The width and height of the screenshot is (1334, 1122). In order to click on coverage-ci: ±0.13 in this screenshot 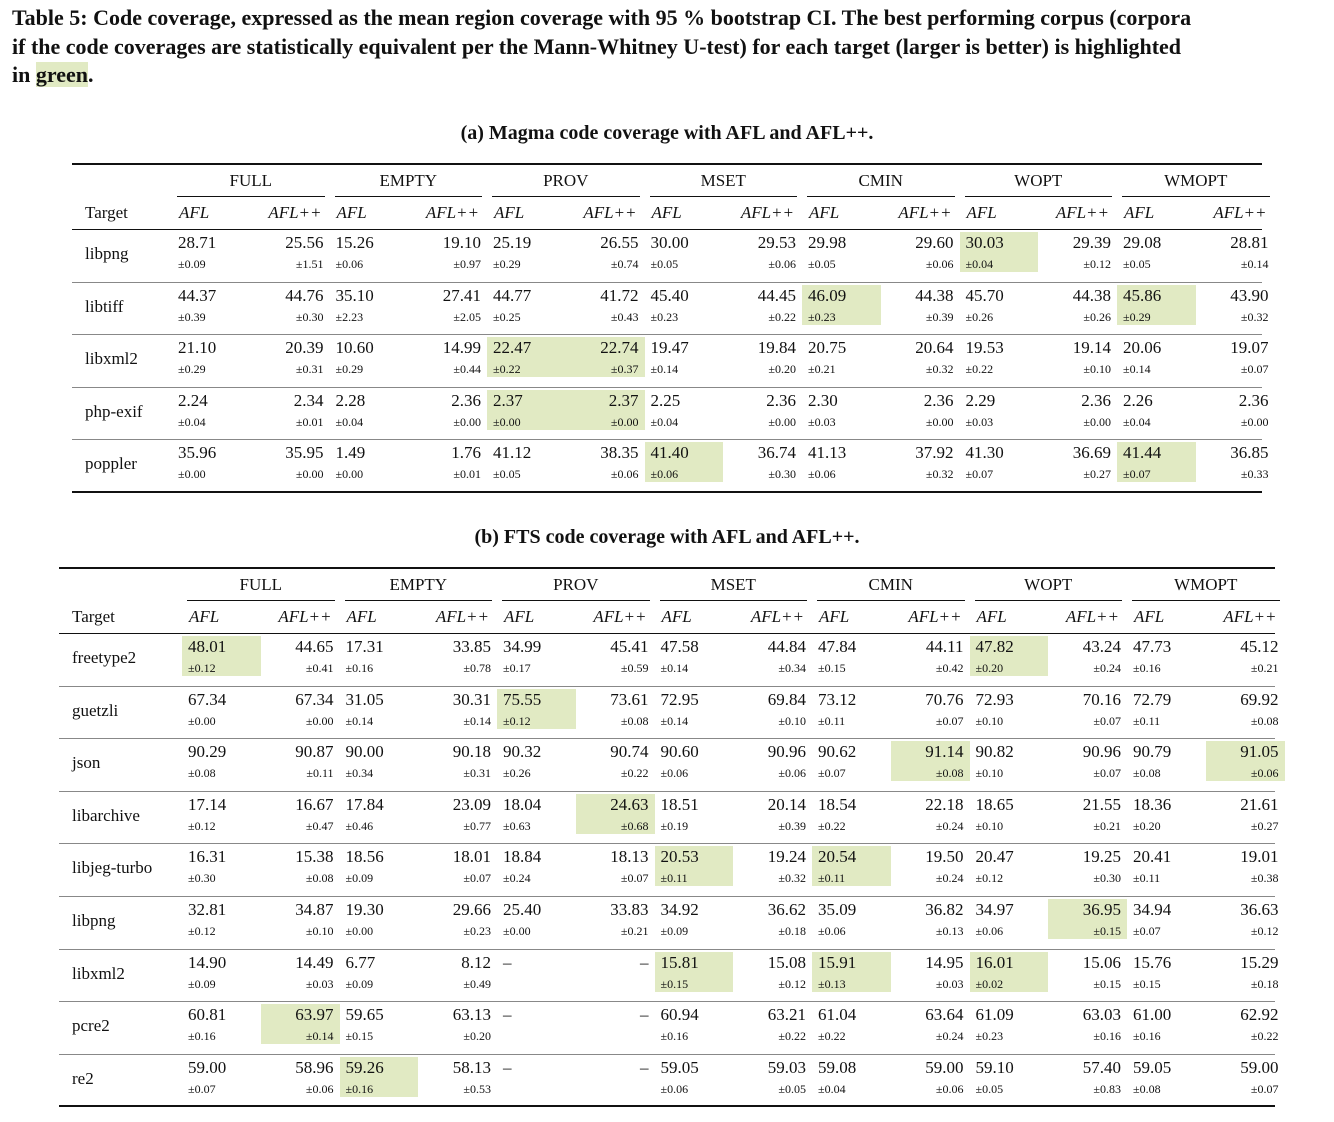, I will do `click(949, 931)`.